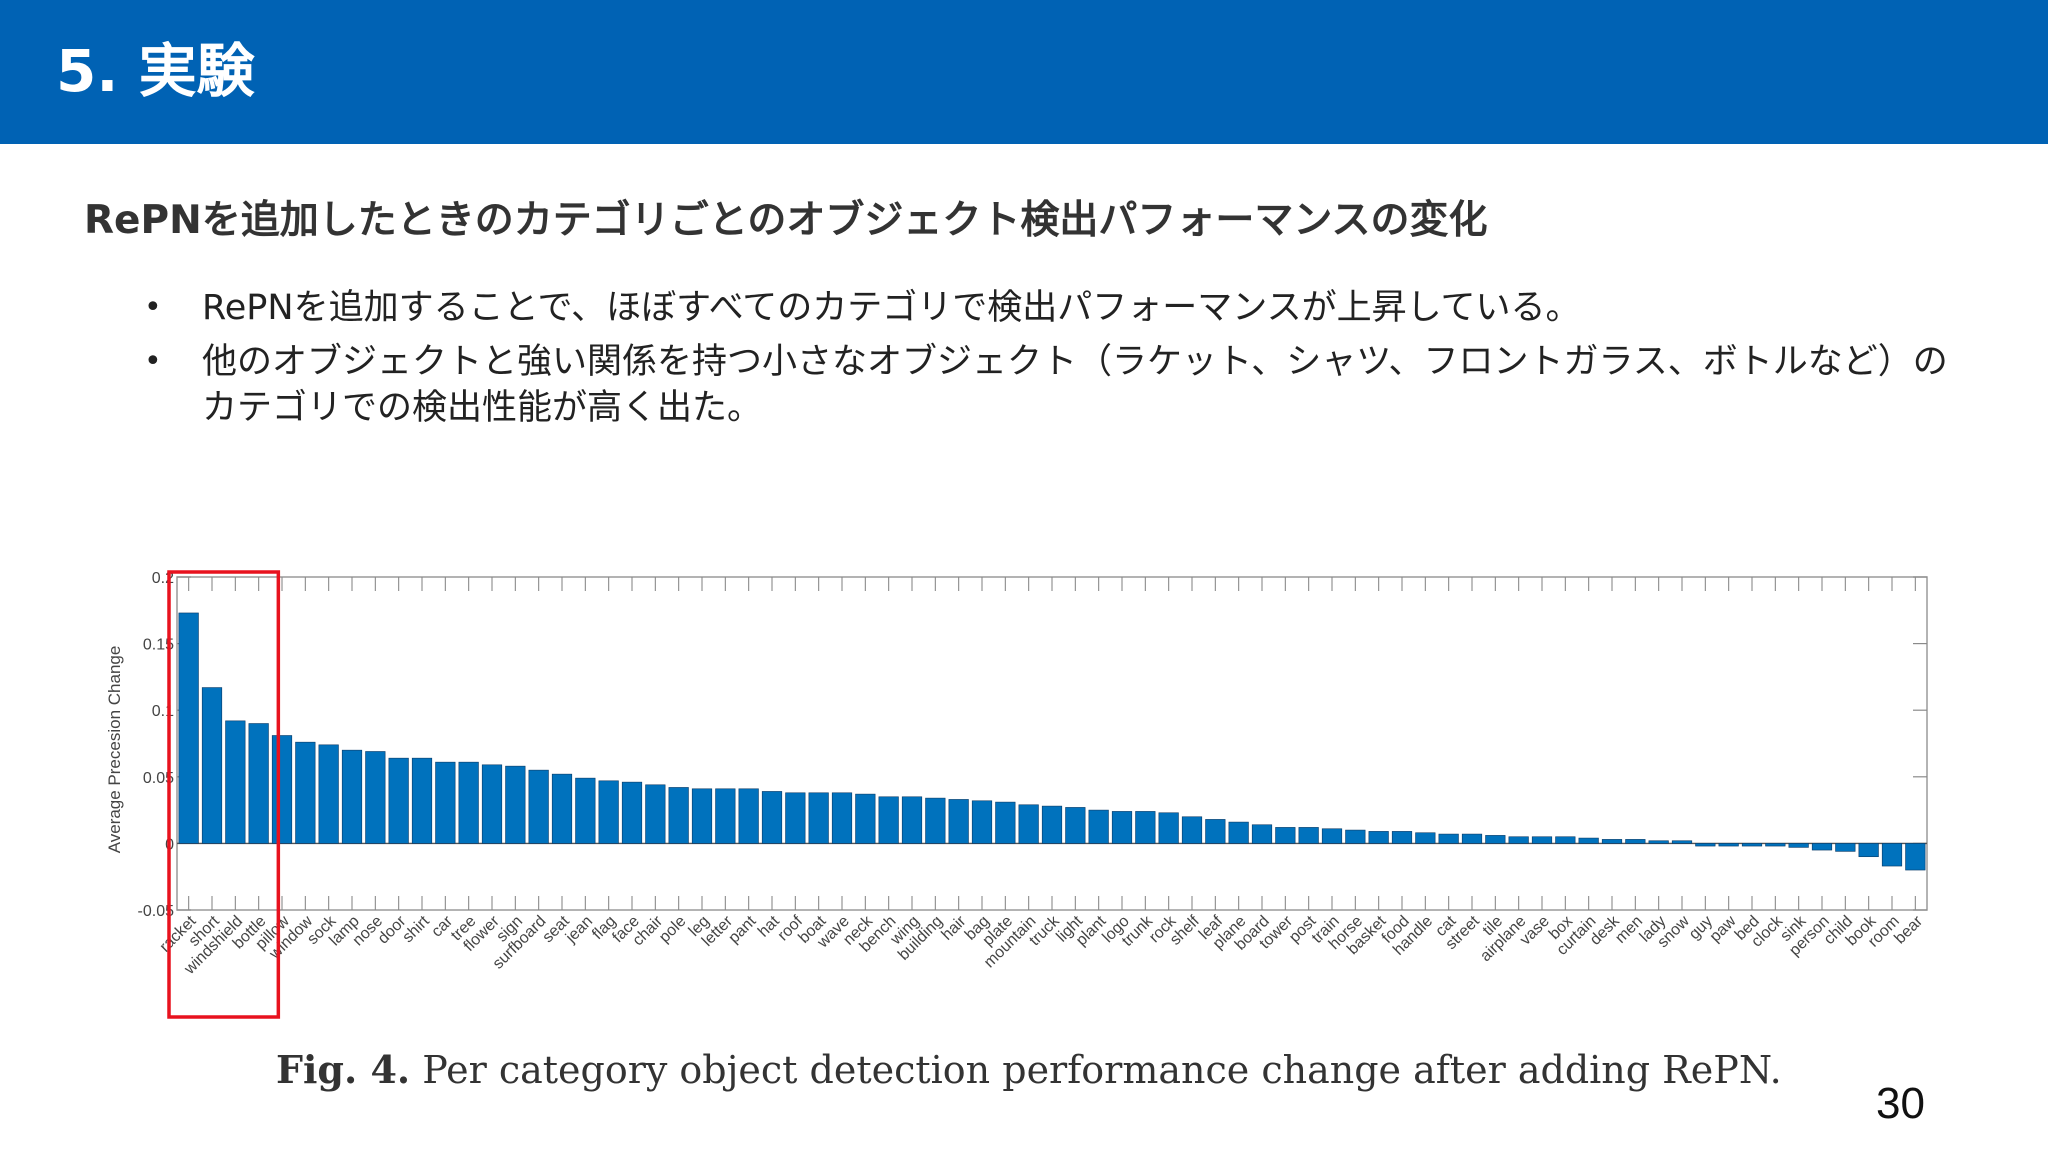 This screenshot has height=1152, width=2048. Describe the element at coordinates (445, 802) in the screenshot. I see `bar-car` at that location.